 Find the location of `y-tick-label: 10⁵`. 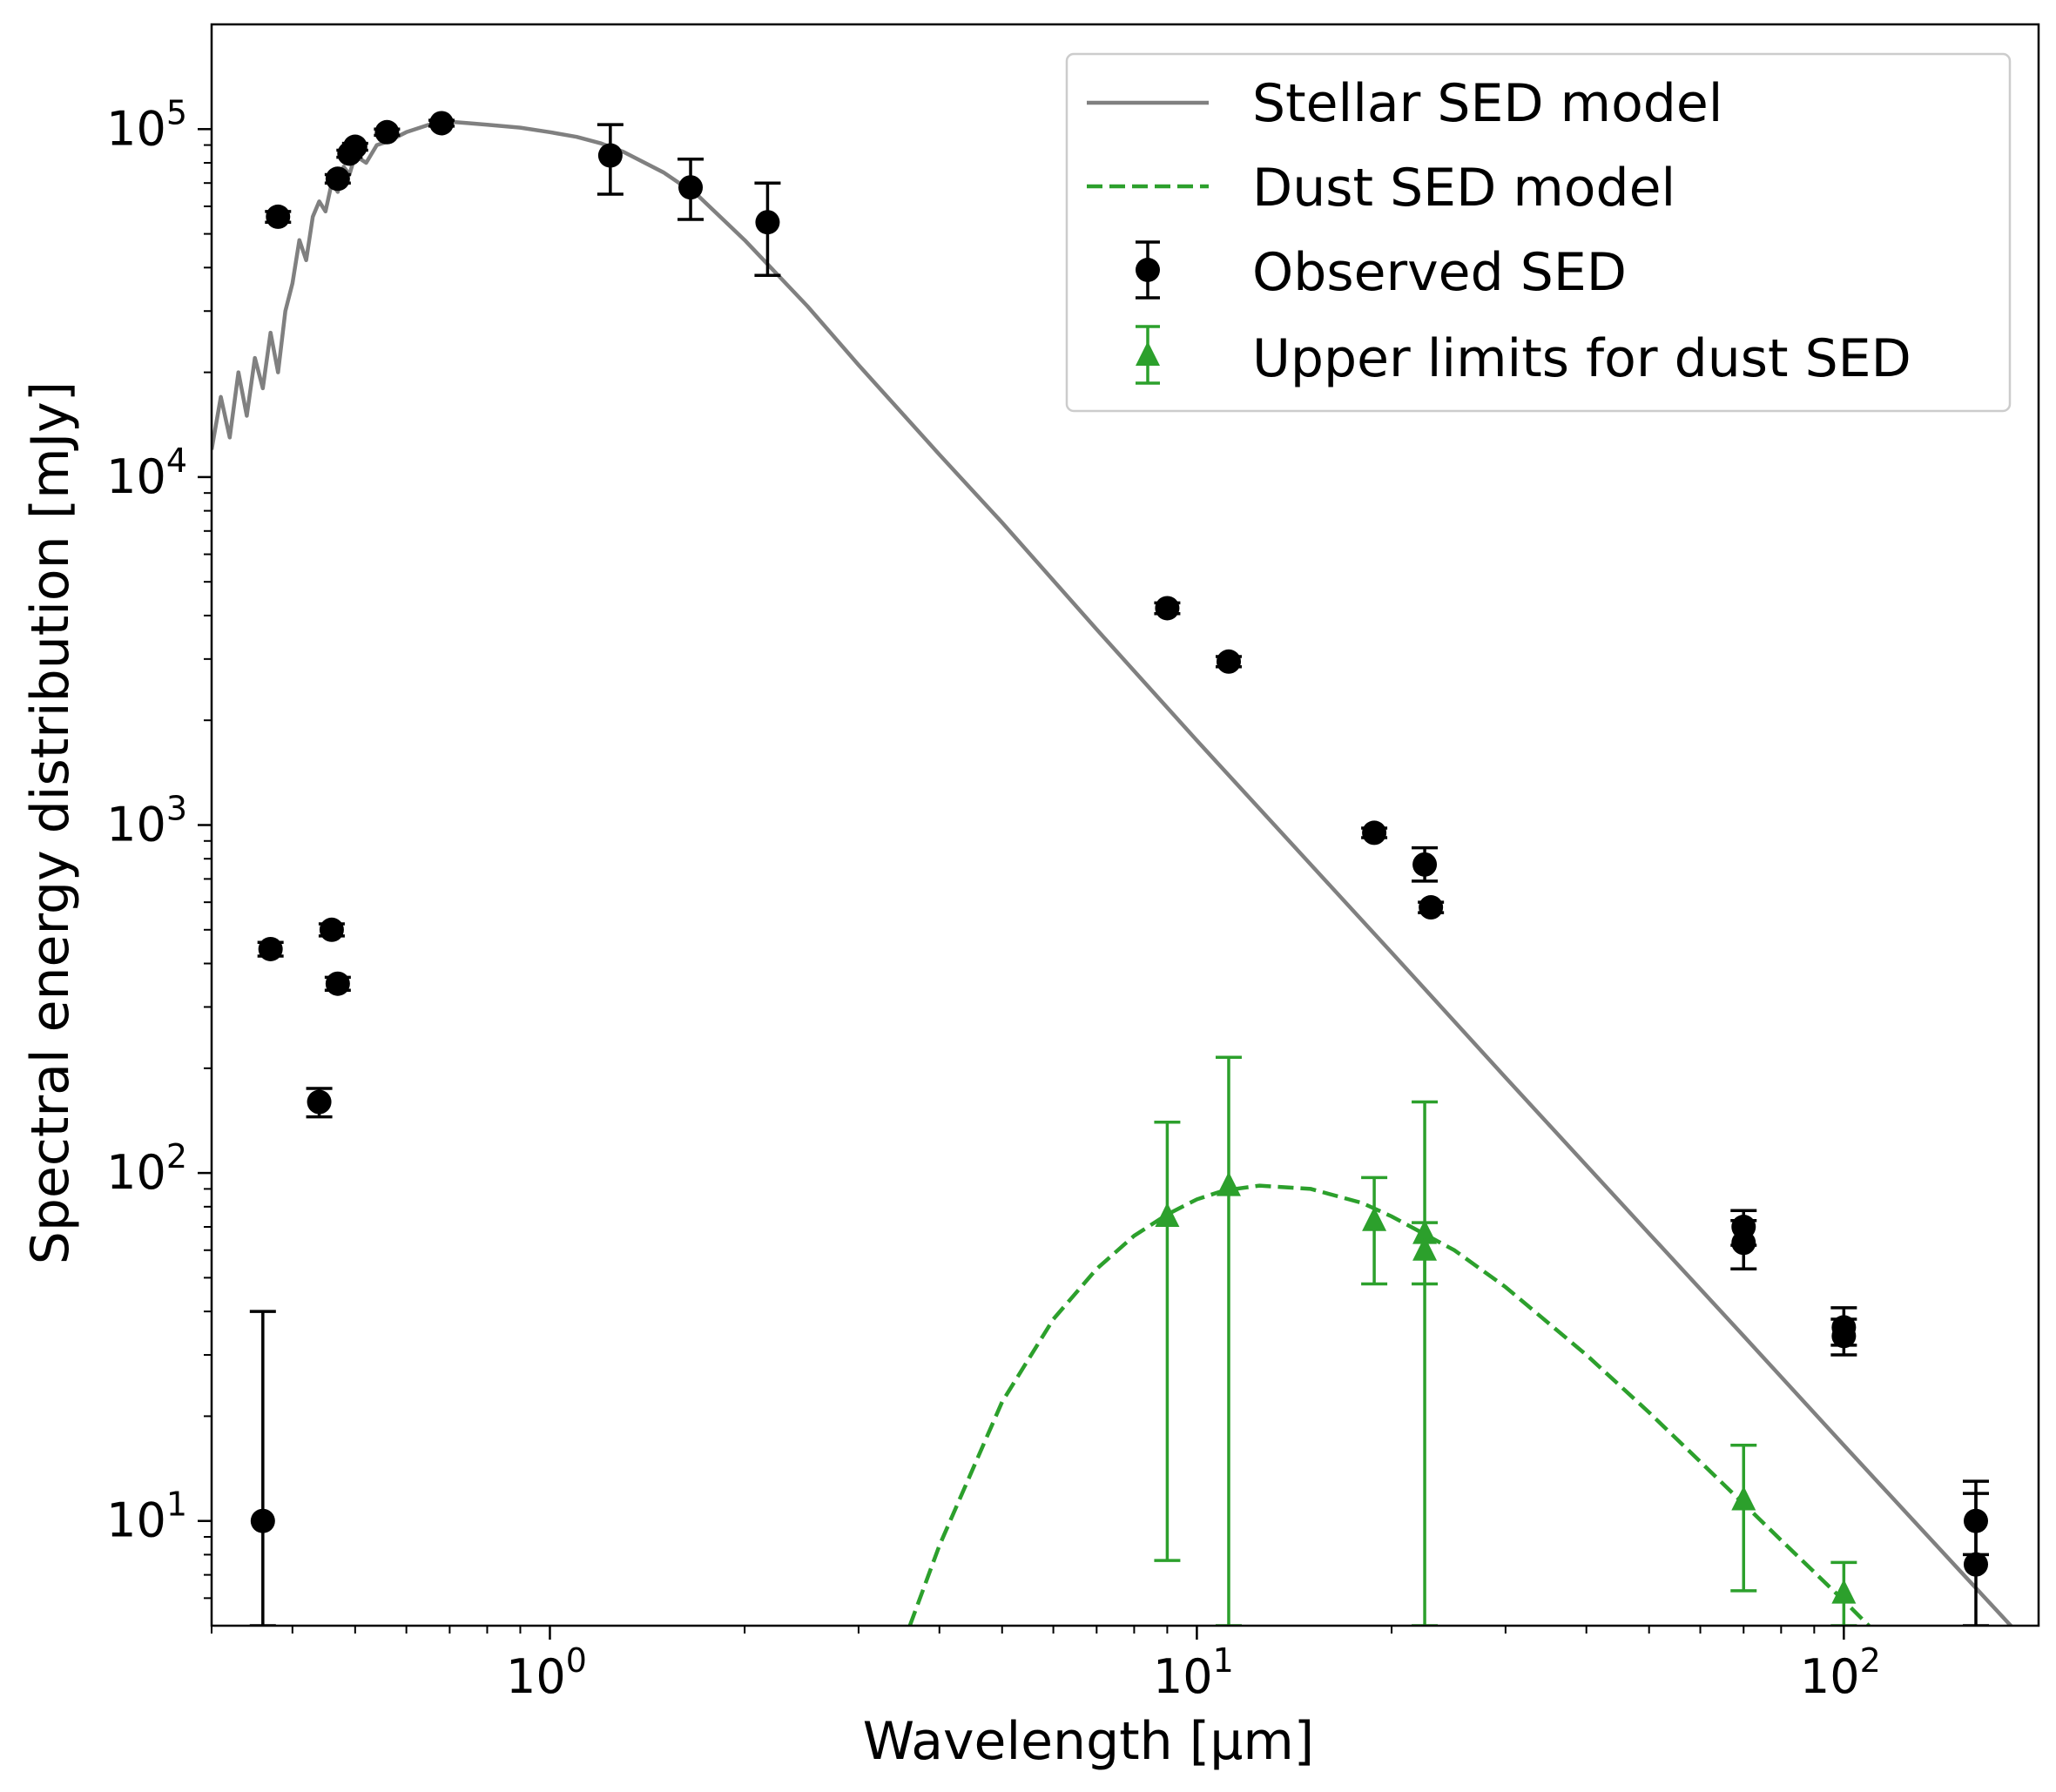

y-tick-label: 10⁵ is located at coordinates (146, 124).